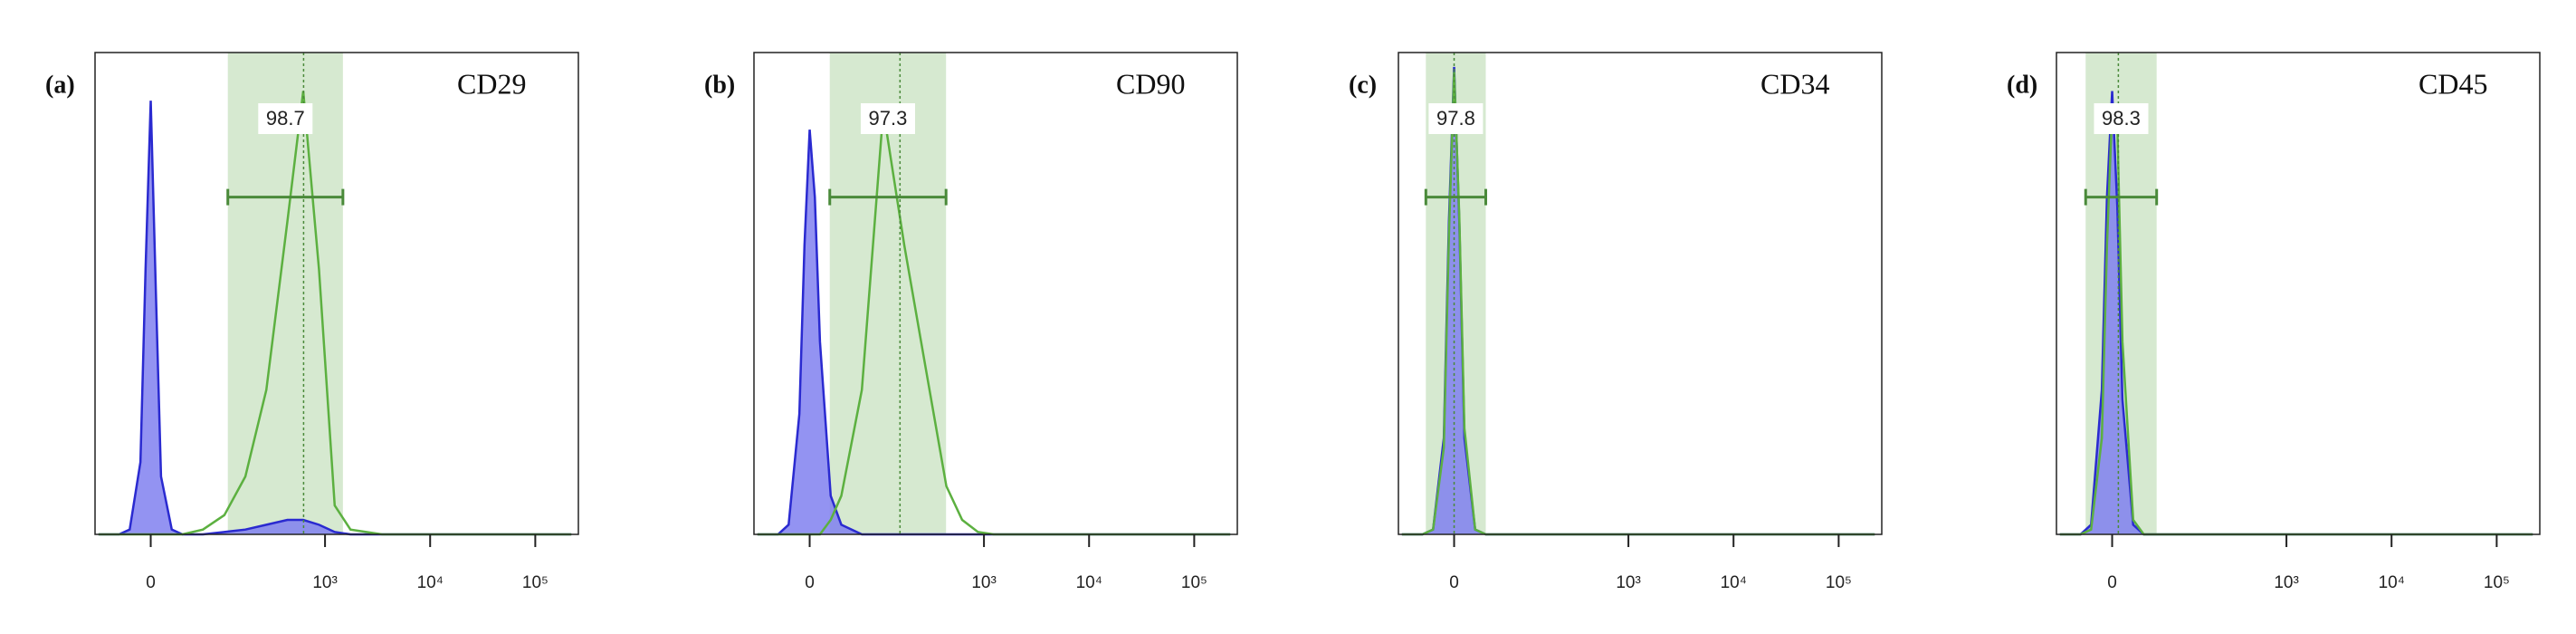  I want to click on panel-label: (d), so click(2022, 85).